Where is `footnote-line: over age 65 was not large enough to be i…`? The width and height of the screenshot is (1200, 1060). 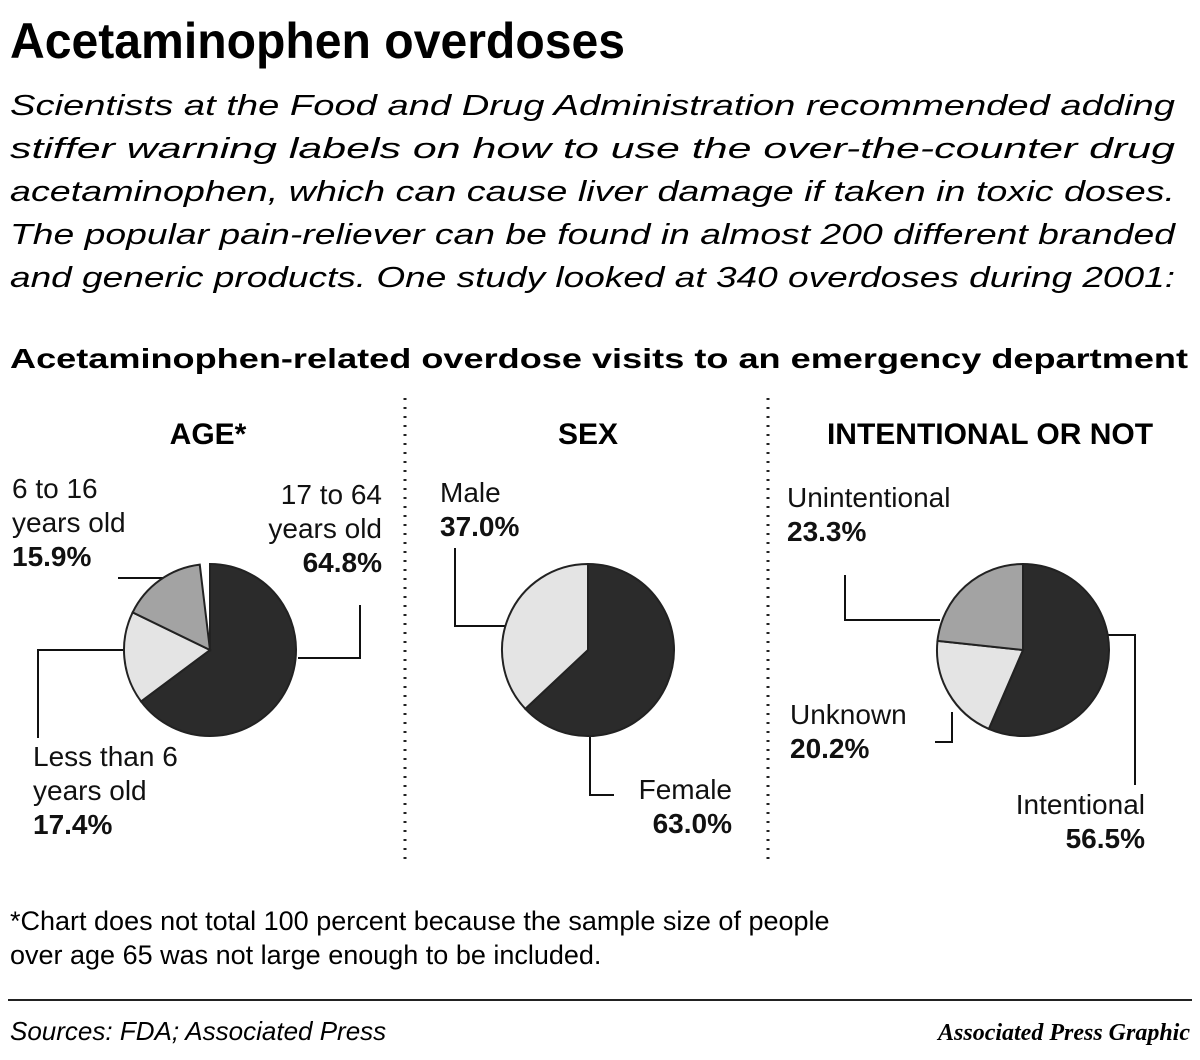 footnote-line: over age 65 was not large enough to be i… is located at coordinates (305, 955).